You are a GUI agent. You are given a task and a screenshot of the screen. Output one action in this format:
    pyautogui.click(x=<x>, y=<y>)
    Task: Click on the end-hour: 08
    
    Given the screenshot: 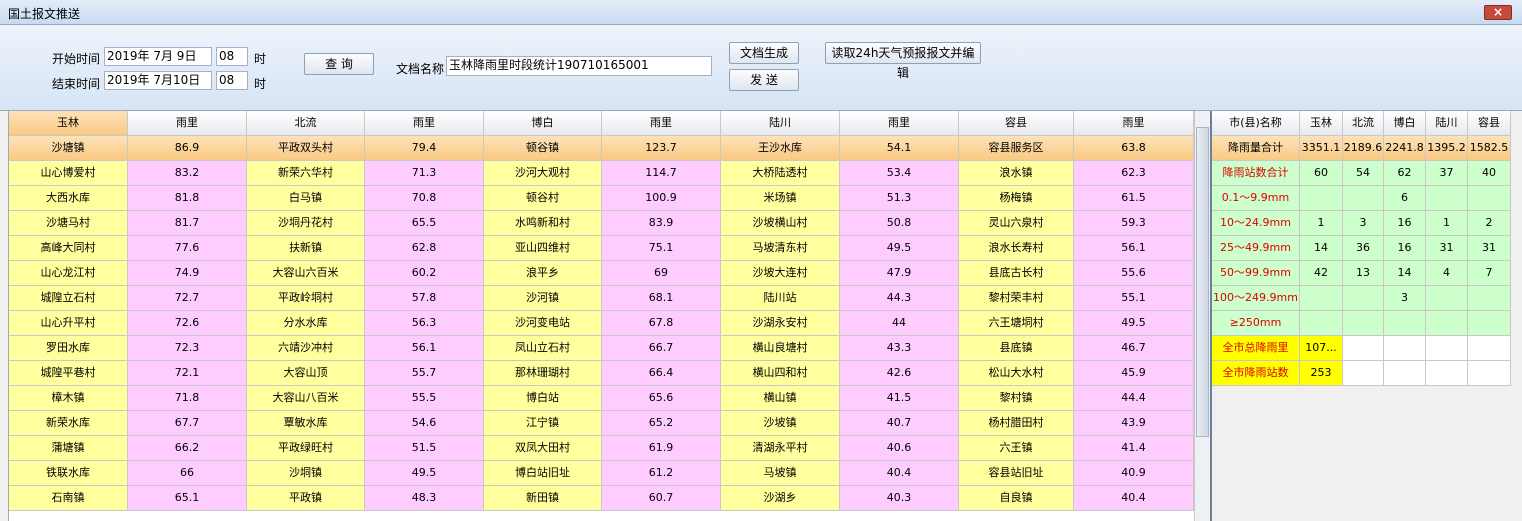 What is the action you would take?
    pyautogui.click(x=232, y=80)
    